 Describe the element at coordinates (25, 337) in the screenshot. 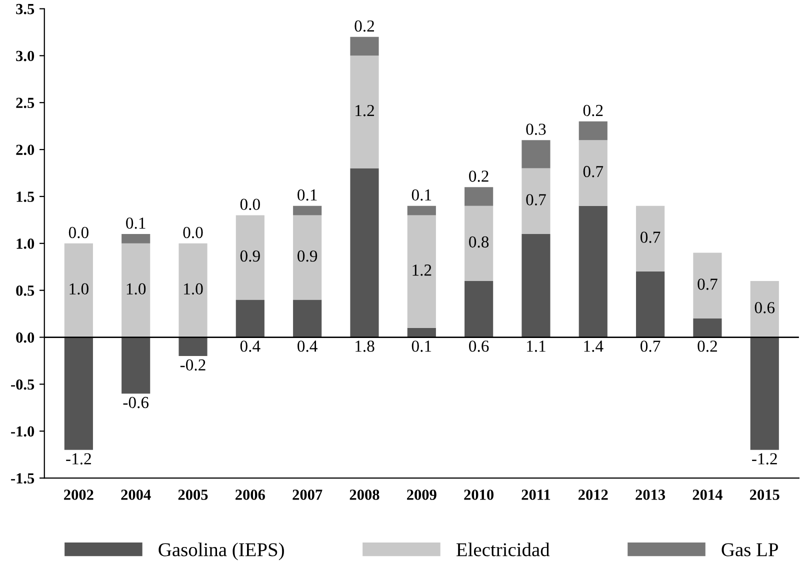

I see `y-tick-label: 0.0` at that location.